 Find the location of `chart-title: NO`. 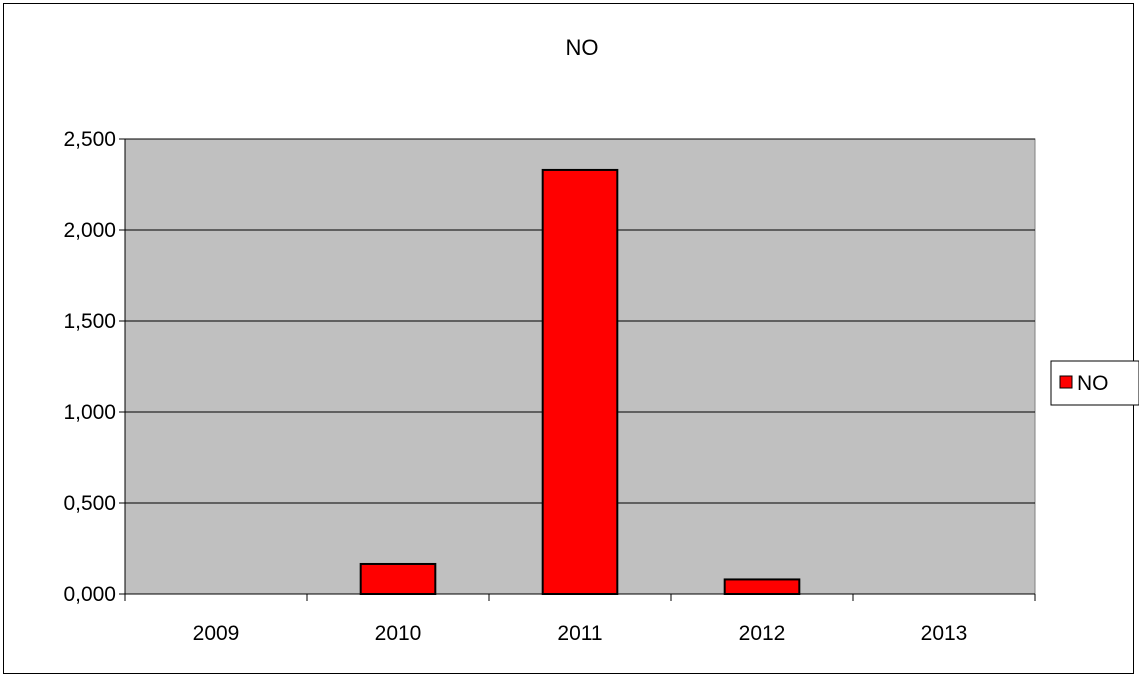

chart-title: NO is located at coordinates (582, 47).